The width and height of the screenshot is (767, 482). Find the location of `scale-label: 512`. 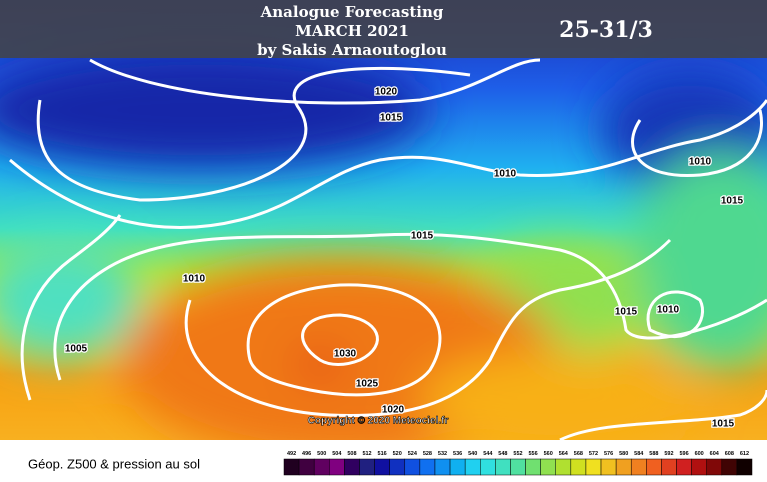

scale-label: 512 is located at coordinates (366, 454).